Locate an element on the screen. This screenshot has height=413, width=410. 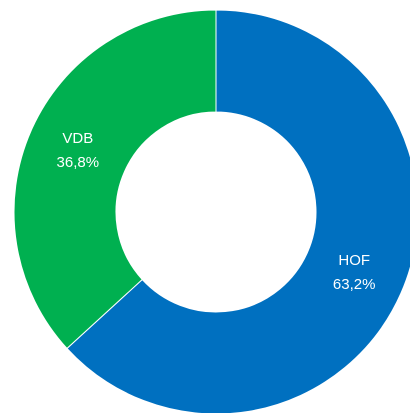
slice-value-label: 36,8% is located at coordinates (78, 162).